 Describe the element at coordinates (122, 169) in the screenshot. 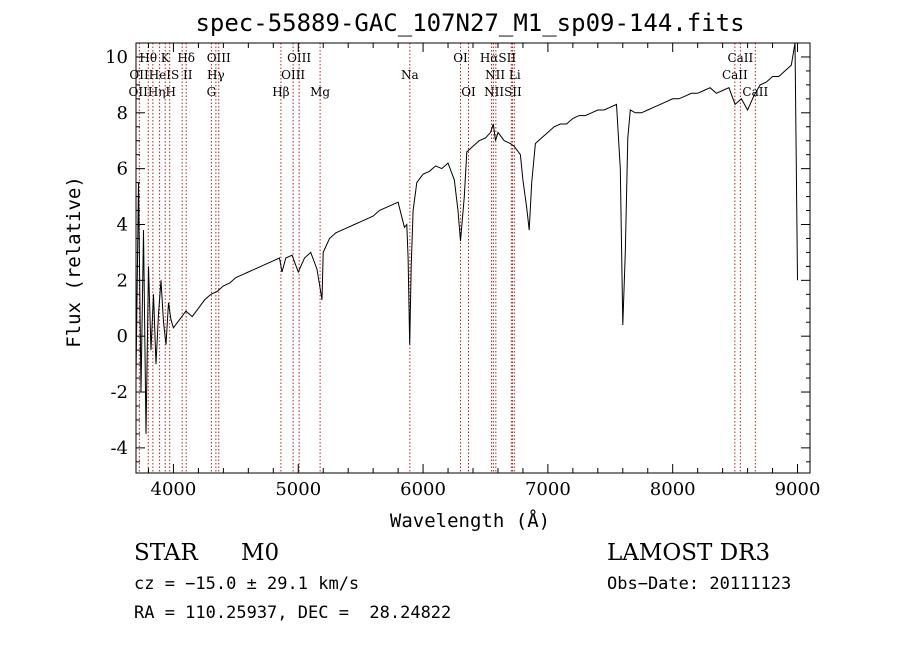

I see `y-tick-label: 6` at that location.